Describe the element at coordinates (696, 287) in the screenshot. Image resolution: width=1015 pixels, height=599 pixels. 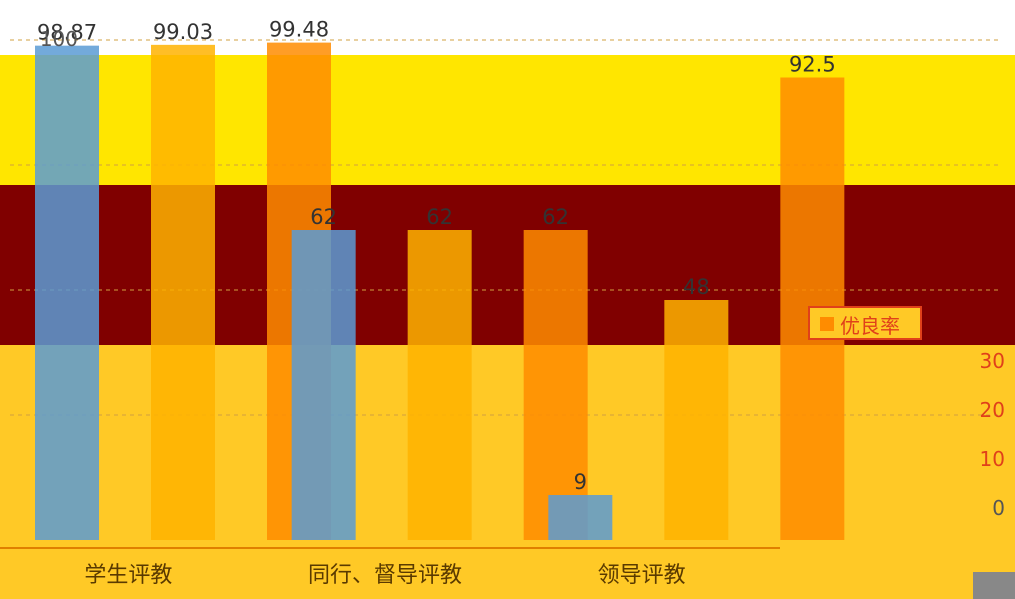
I see `bar-data-label: 48` at that location.